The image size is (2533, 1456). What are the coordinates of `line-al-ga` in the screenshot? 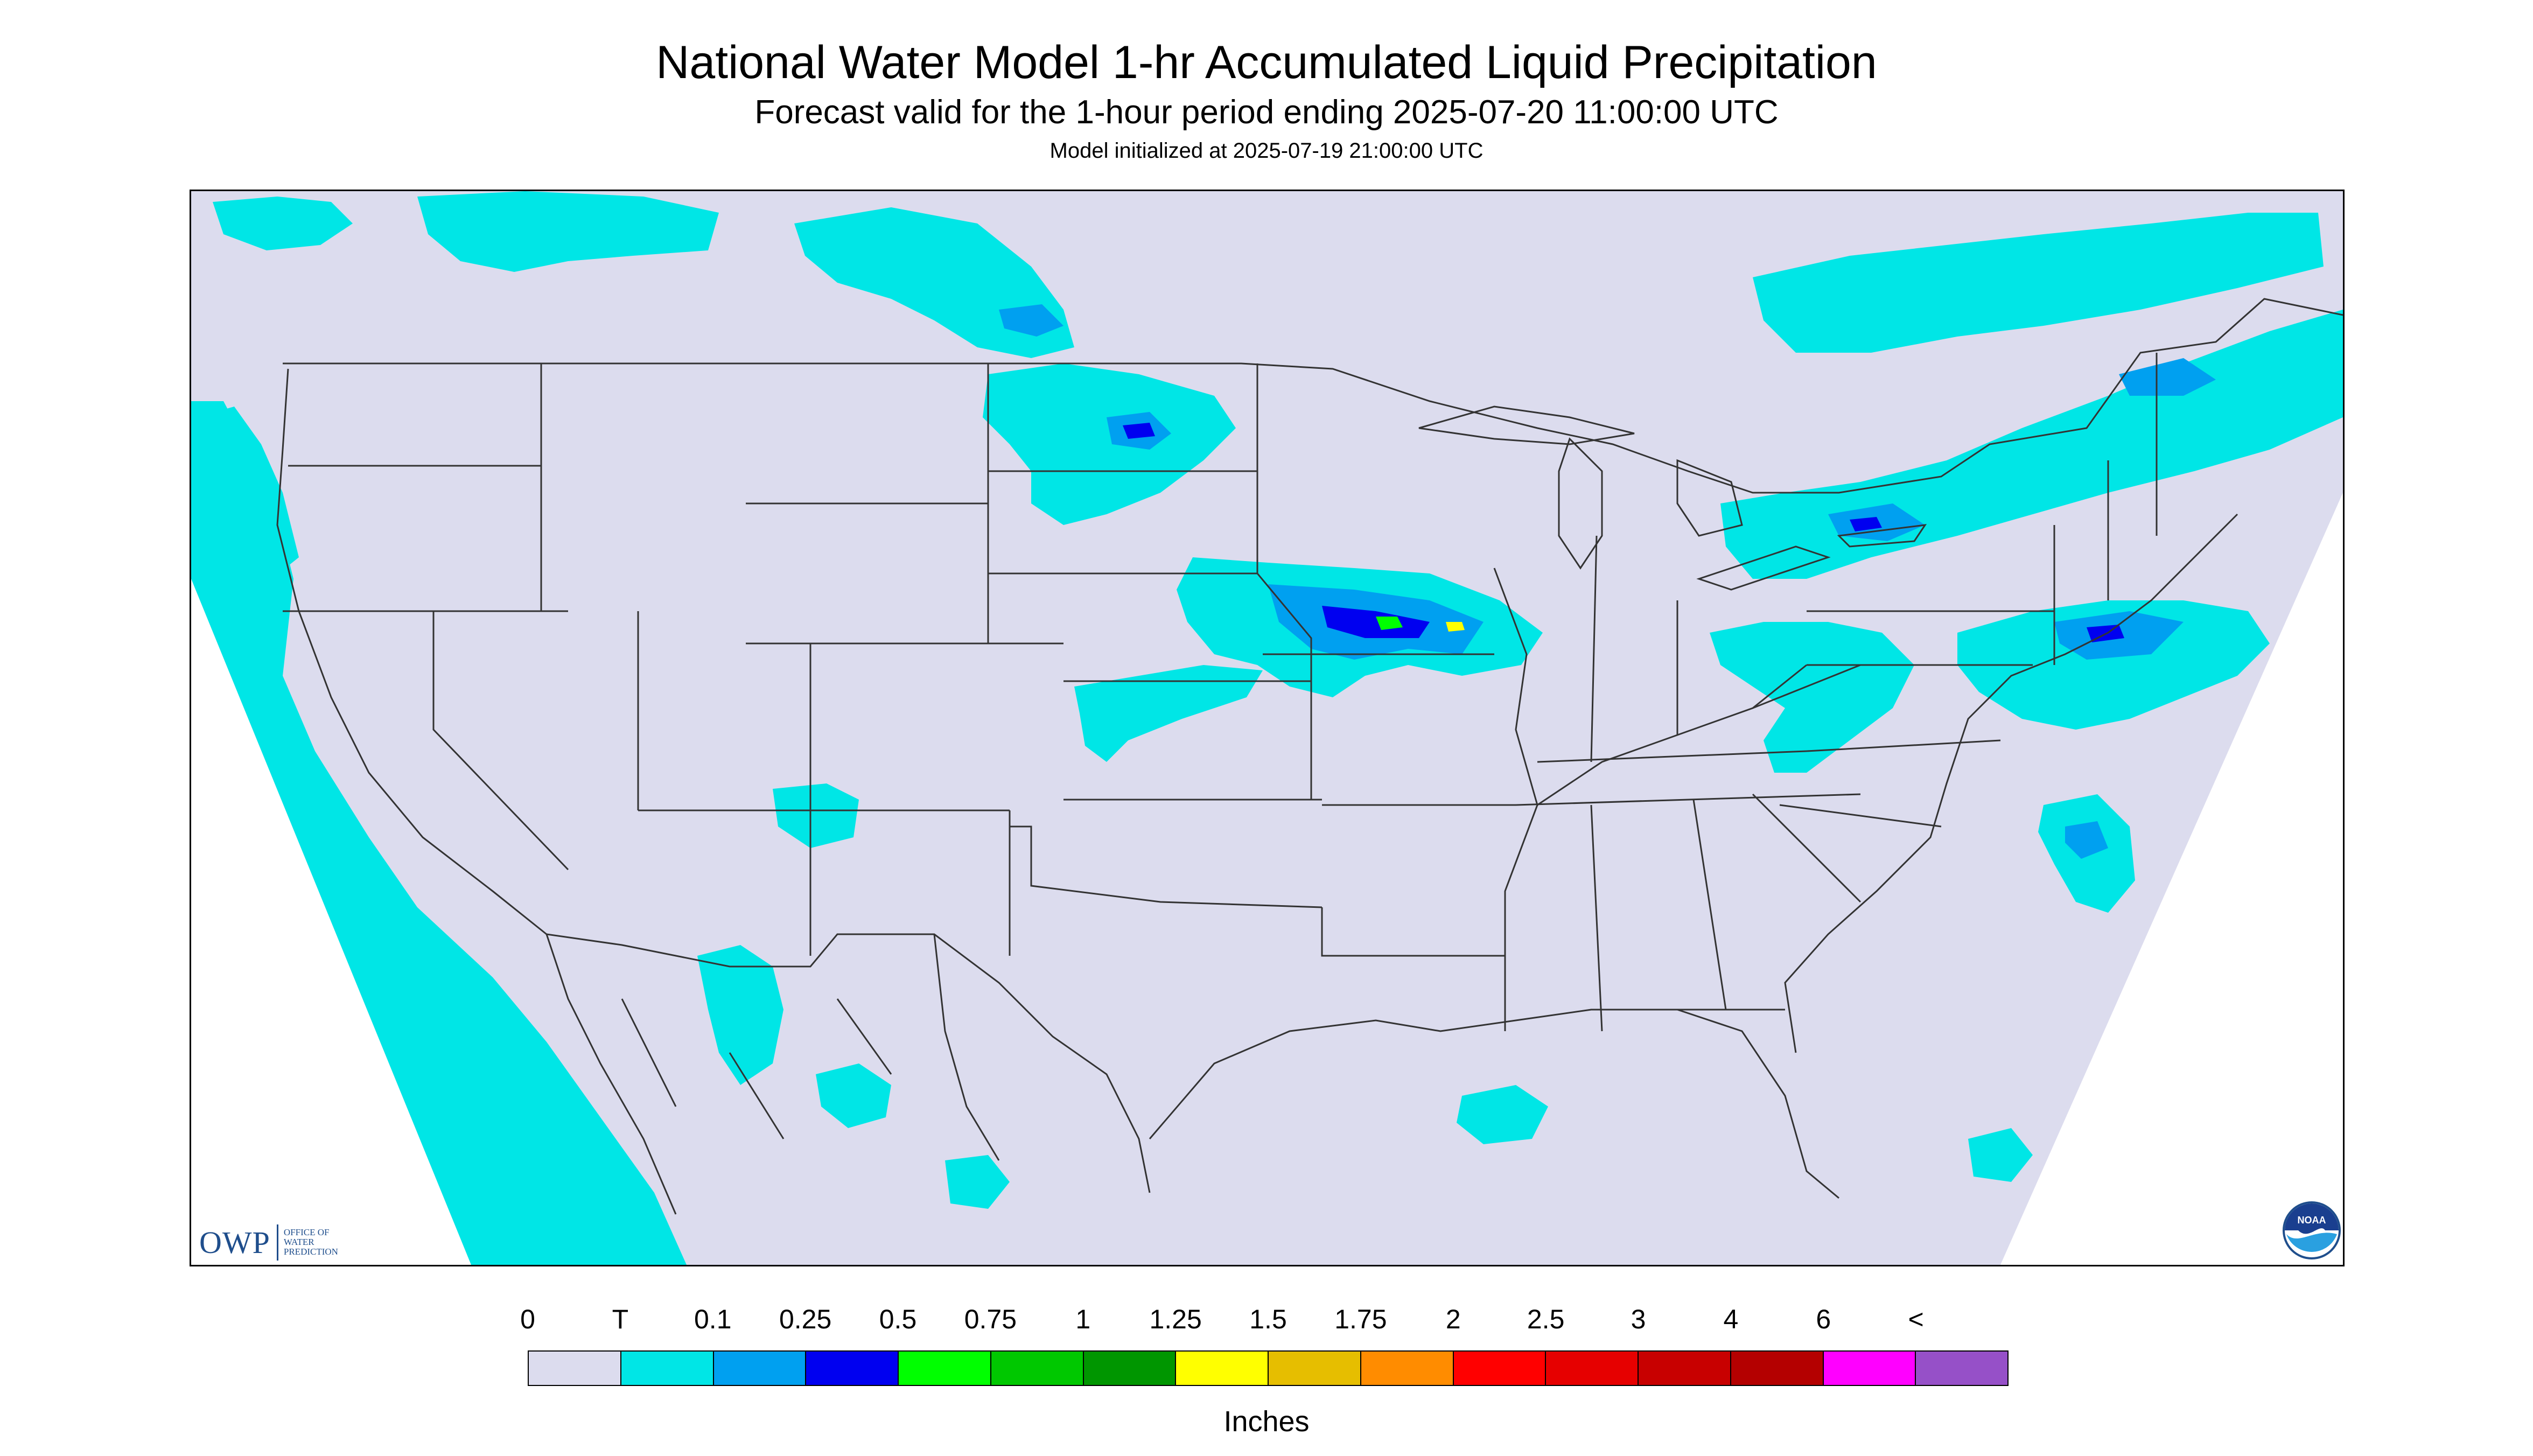 It's located at (1709, 904).